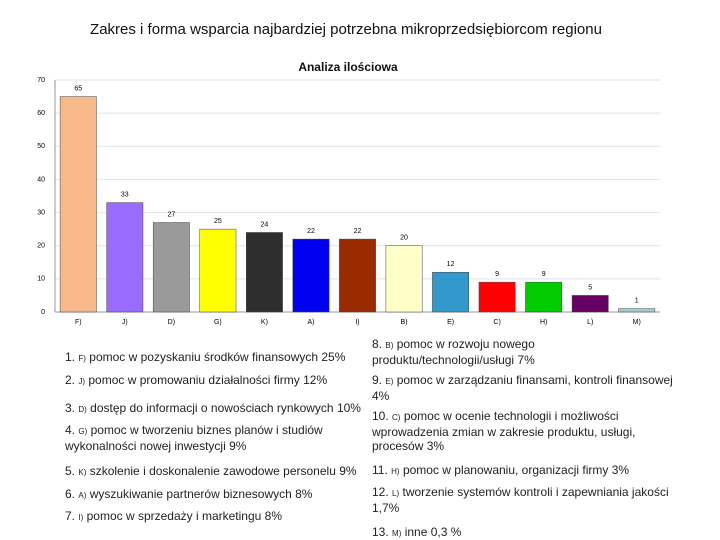 This screenshot has width=720, height=540. Describe the element at coordinates (70, 430) in the screenshot. I see `legend-text: 4.` at that location.